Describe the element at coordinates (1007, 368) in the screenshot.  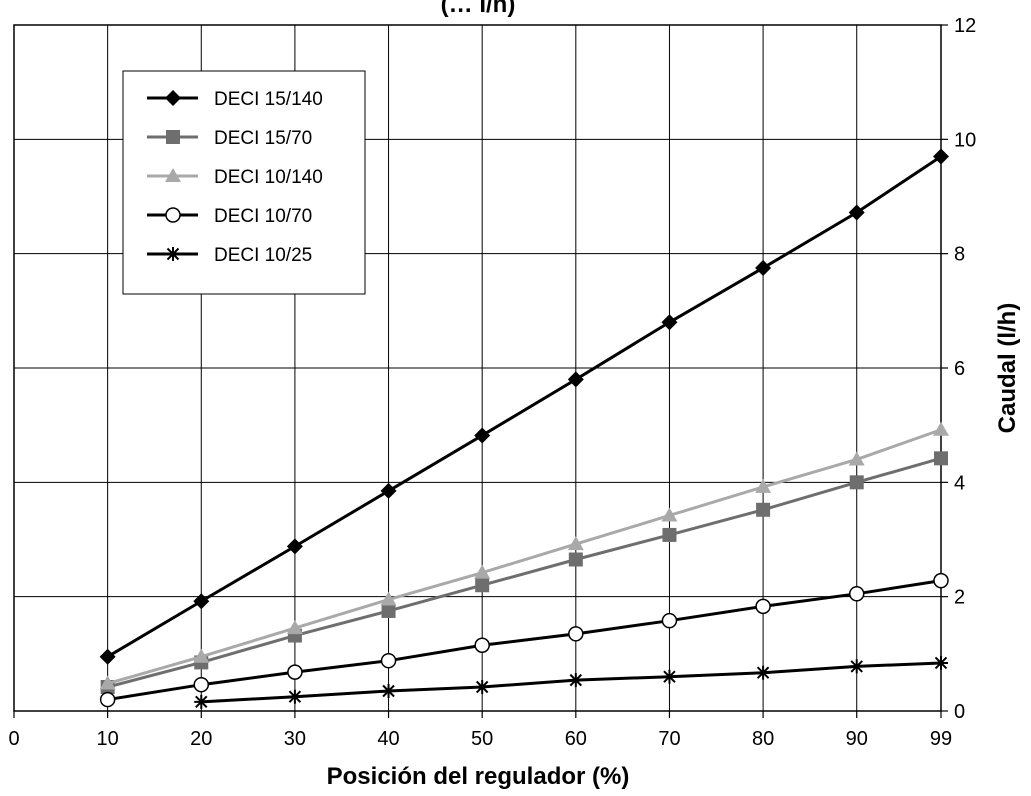
I see `y-axis-title: Caudal (l/h)` at that location.